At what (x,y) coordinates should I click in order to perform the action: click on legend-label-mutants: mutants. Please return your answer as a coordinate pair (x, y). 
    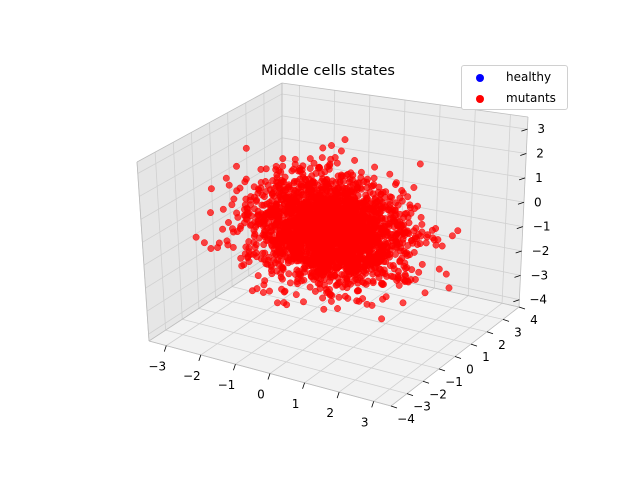
    Looking at the image, I should click on (531, 98).